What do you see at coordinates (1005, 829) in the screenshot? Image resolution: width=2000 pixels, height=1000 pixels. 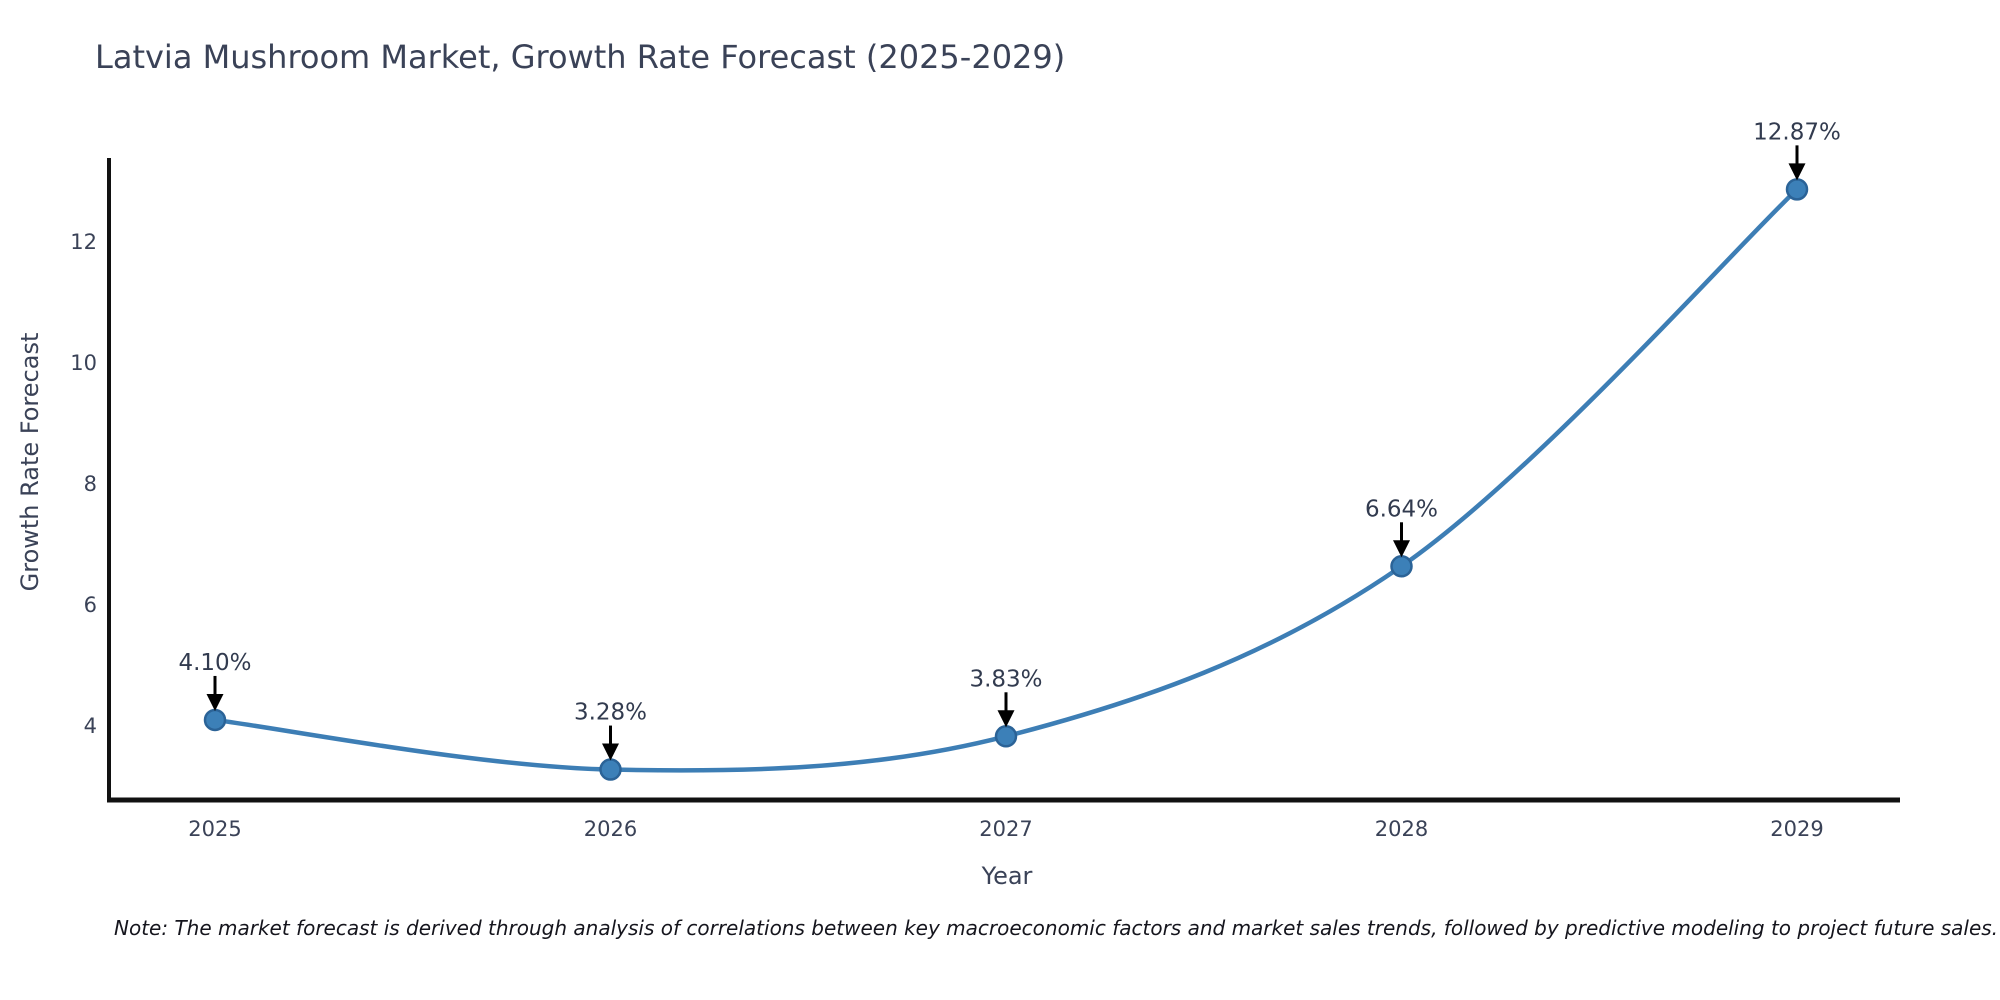 I see `x-tick-label: 2027` at bounding box center [1005, 829].